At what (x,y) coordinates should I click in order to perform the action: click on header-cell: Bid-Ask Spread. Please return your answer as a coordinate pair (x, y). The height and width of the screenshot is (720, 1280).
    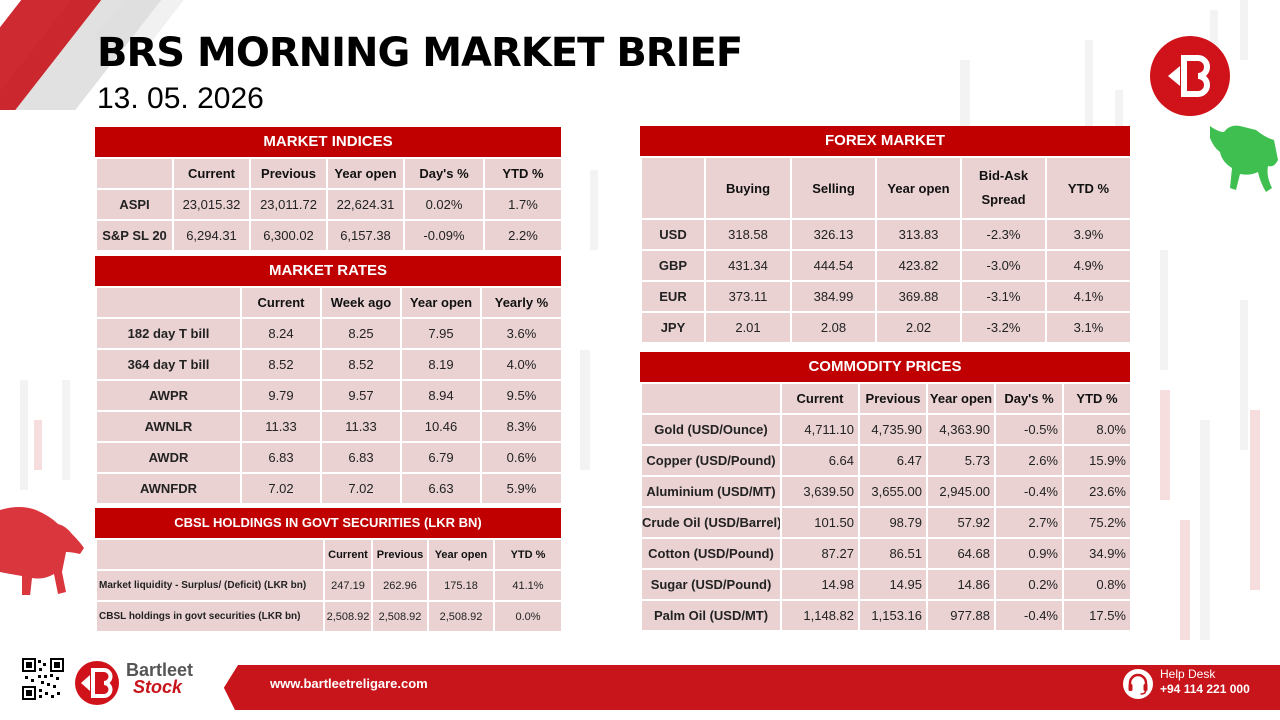
    Looking at the image, I should click on (1003, 188).